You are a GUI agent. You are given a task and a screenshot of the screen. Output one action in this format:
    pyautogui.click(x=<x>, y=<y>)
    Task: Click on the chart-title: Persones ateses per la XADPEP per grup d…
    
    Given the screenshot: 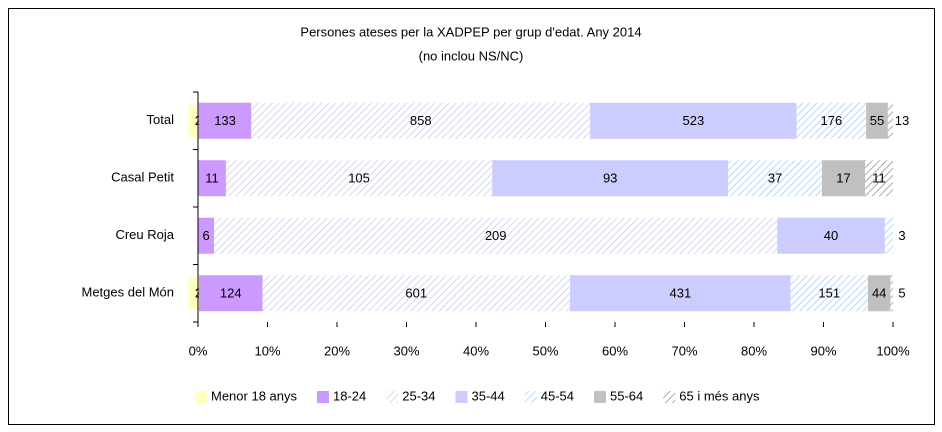 What is the action you would take?
    pyautogui.click(x=470, y=31)
    